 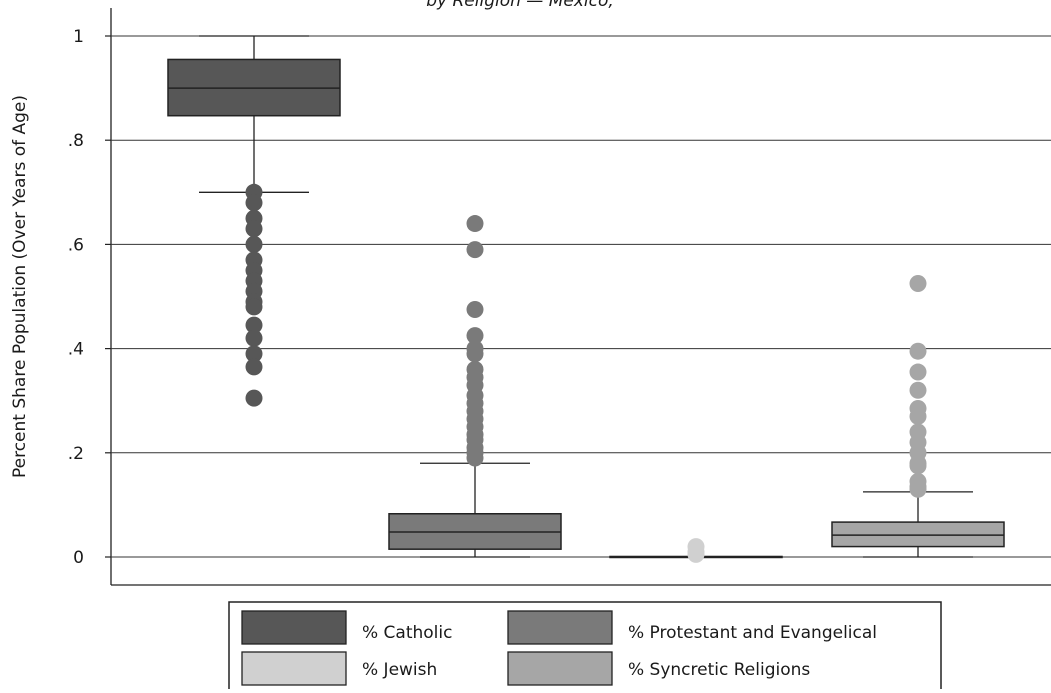 I want to click on y-tick-label-3: .6, so click(x=76, y=245).